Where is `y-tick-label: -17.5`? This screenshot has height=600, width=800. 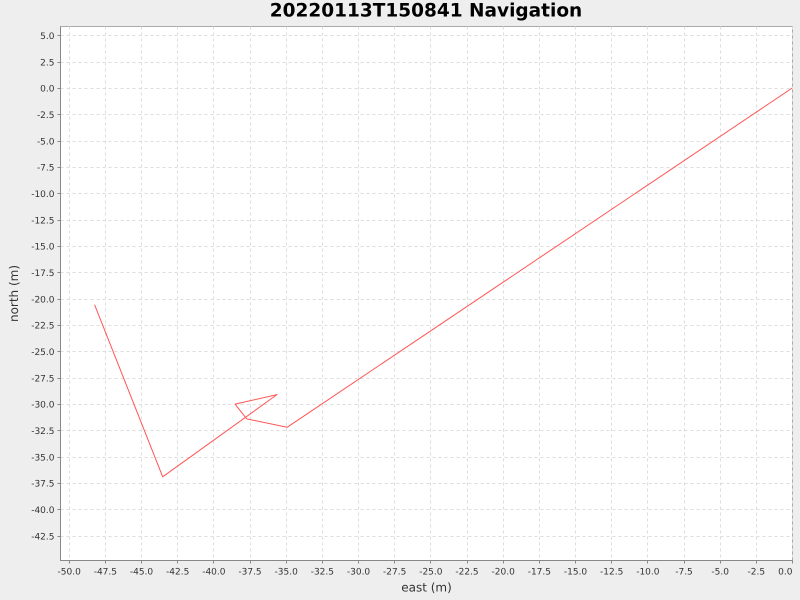
y-tick-label: -17.5 is located at coordinates (42, 273).